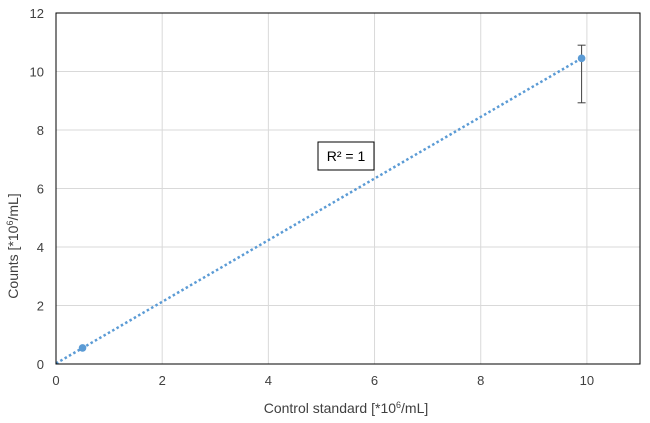 This screenshot has height=423, width=650. I want to click on x-tick-label: 2, so click(162, 380).